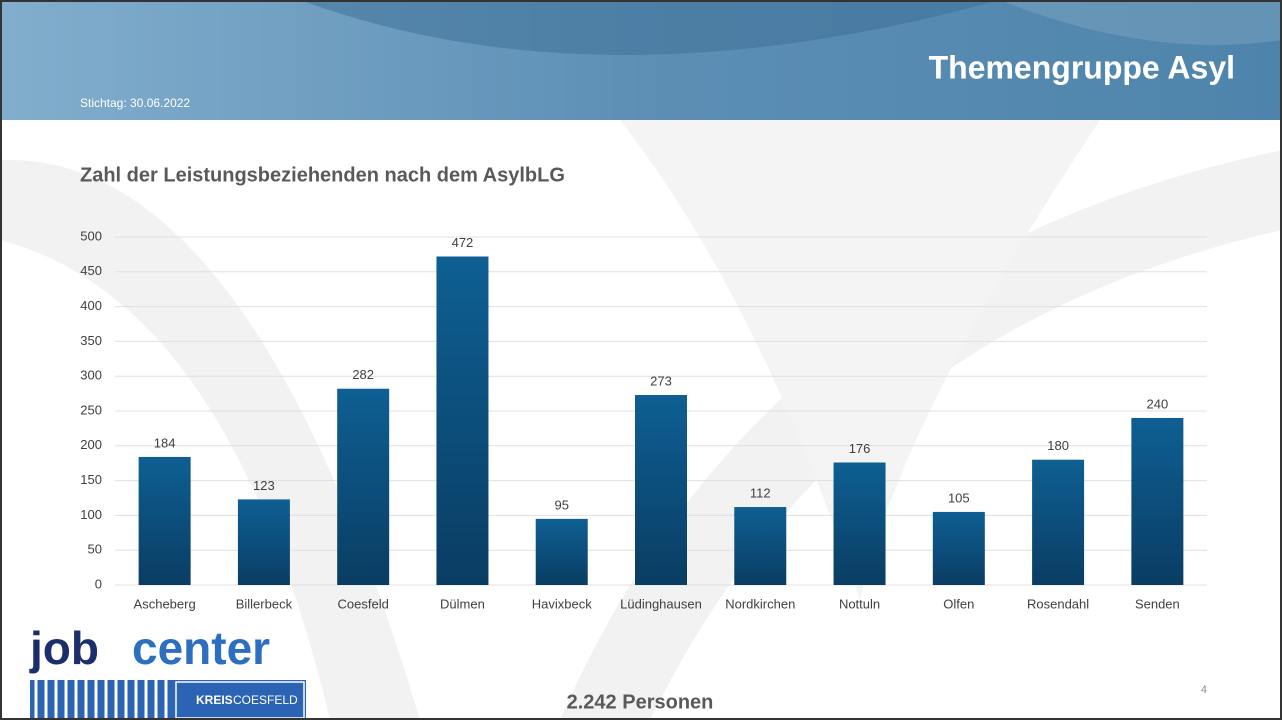 Image resolution: width=1282 pixels, height=725 pixels. What do you see at coordinates (91, 444) in the screenshot?
I see `y-tick-label: 200` at bounding box center [91, 444].